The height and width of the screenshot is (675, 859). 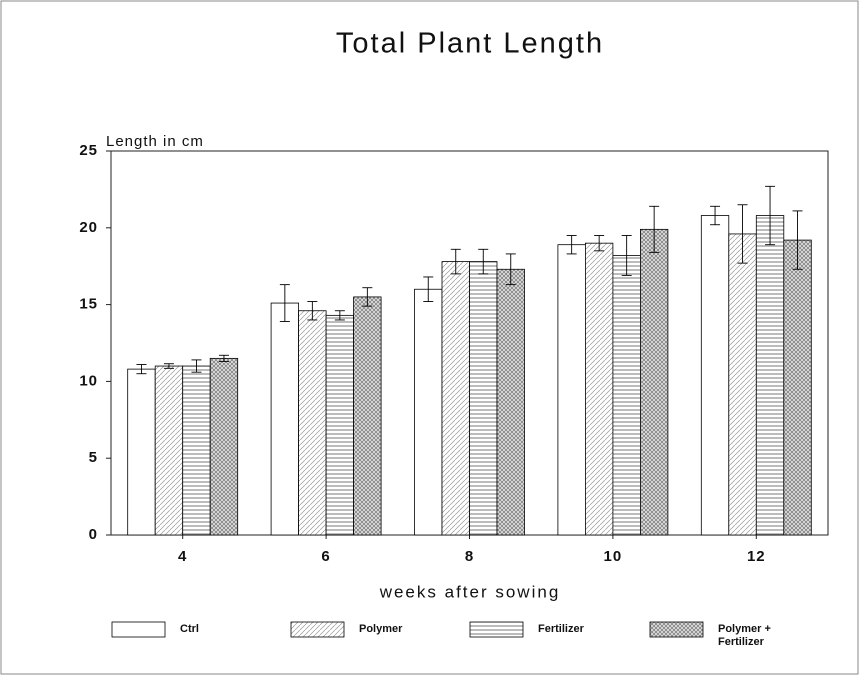 I want to click on chart-title: Total Plant Length, so click(x=470, y=44).